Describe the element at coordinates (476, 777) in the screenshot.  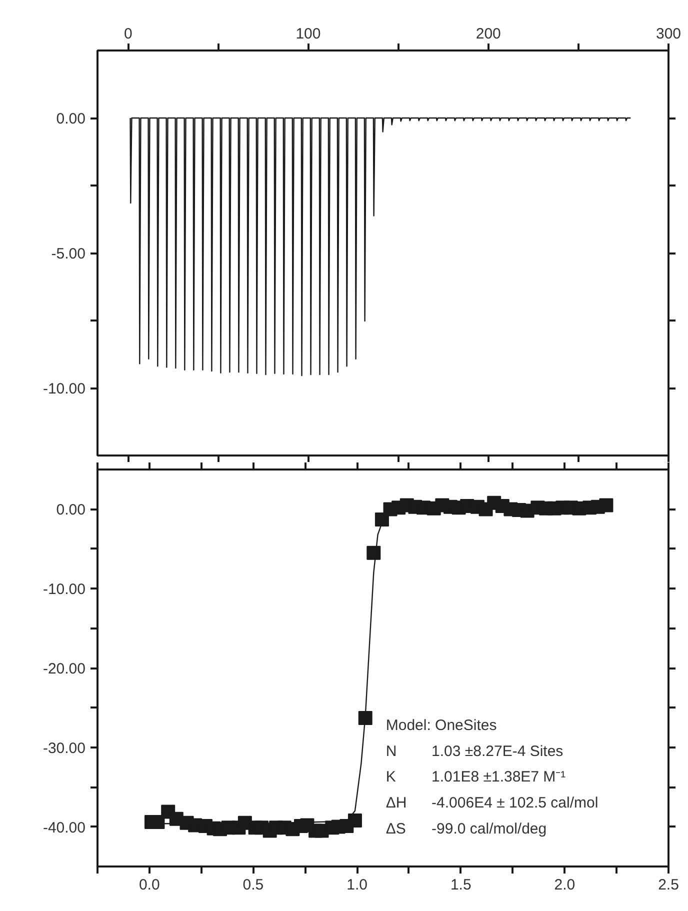
I see `text: K 1.01E8 ±1.38E7 M⁻¹` at that location.